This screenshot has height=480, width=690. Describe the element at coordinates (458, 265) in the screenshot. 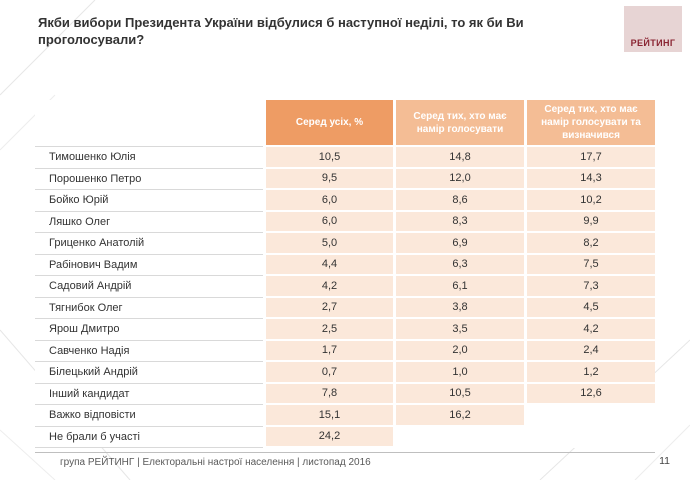

I see `value-cell: 6,3` at that location.